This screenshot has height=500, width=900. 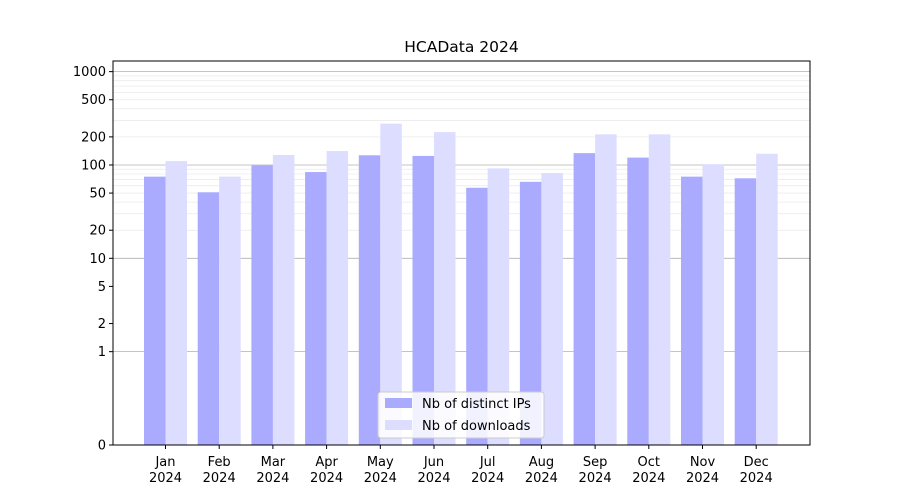 I want to click on x-tick-label-month: May, so click(x=380, y=462).